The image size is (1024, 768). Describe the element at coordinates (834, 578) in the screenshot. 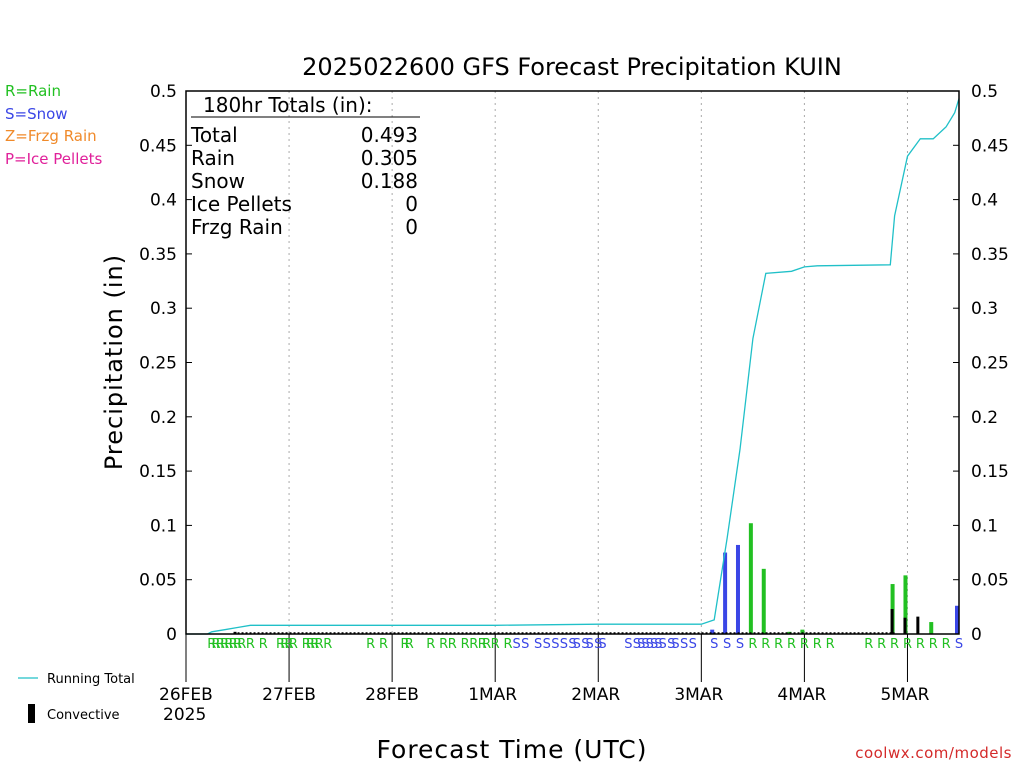

I see `precip-bars` at that location.